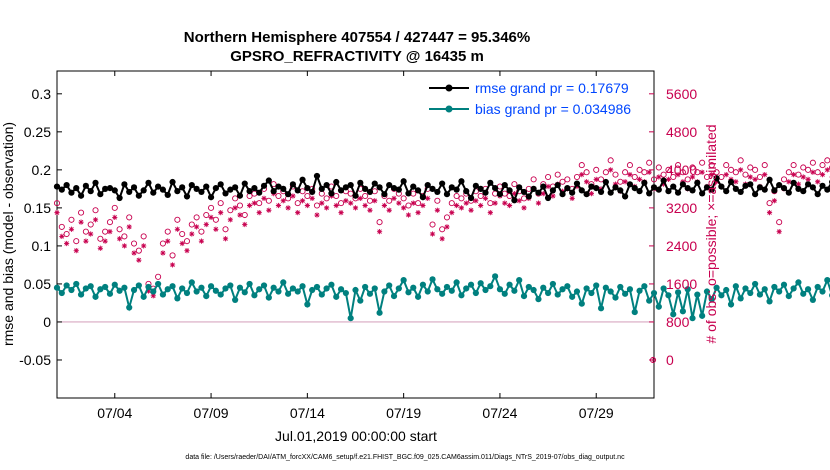  I want to click on legend-bias-marker, so click(449, 109).